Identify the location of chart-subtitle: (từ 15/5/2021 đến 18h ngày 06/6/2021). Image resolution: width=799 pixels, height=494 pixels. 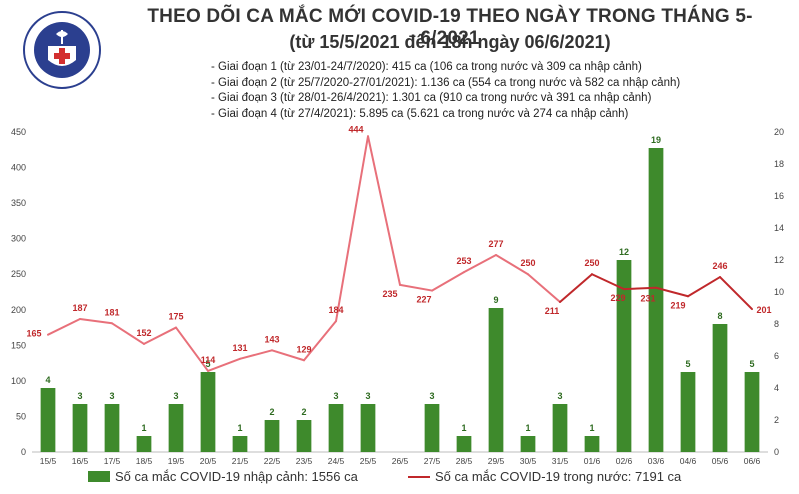
(450, 42).